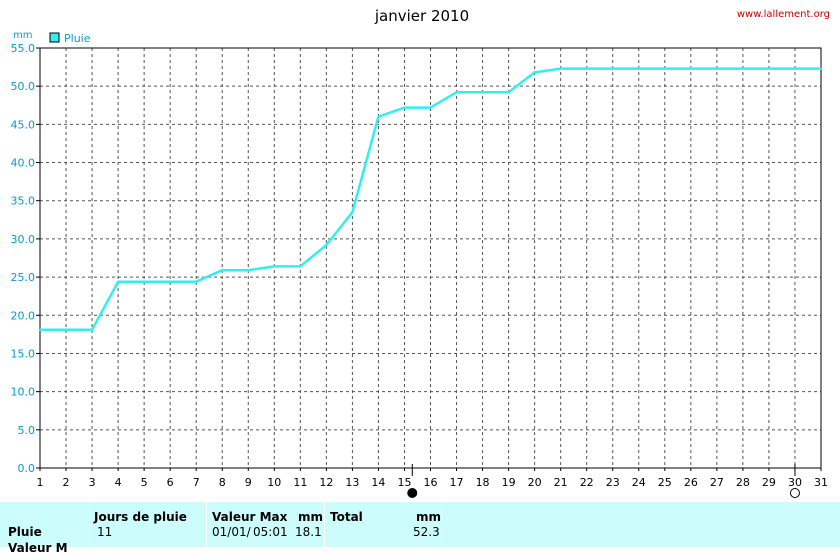 This screenshot has height=555, width=840. Describe the element at coordinates (613, 482) in the screenshot. I see `x-tick-label: 23` at that location.